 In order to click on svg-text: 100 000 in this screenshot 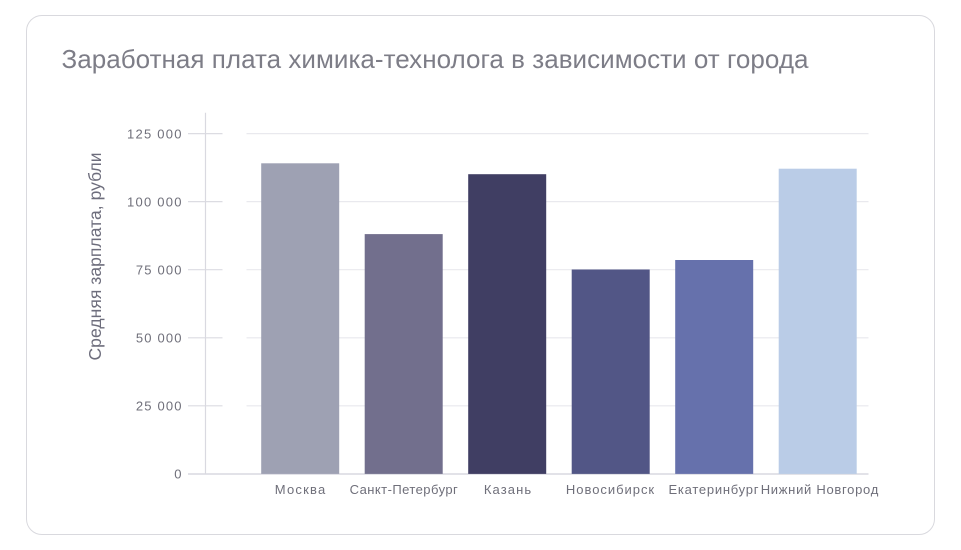, I will do `click(154, 201)`.